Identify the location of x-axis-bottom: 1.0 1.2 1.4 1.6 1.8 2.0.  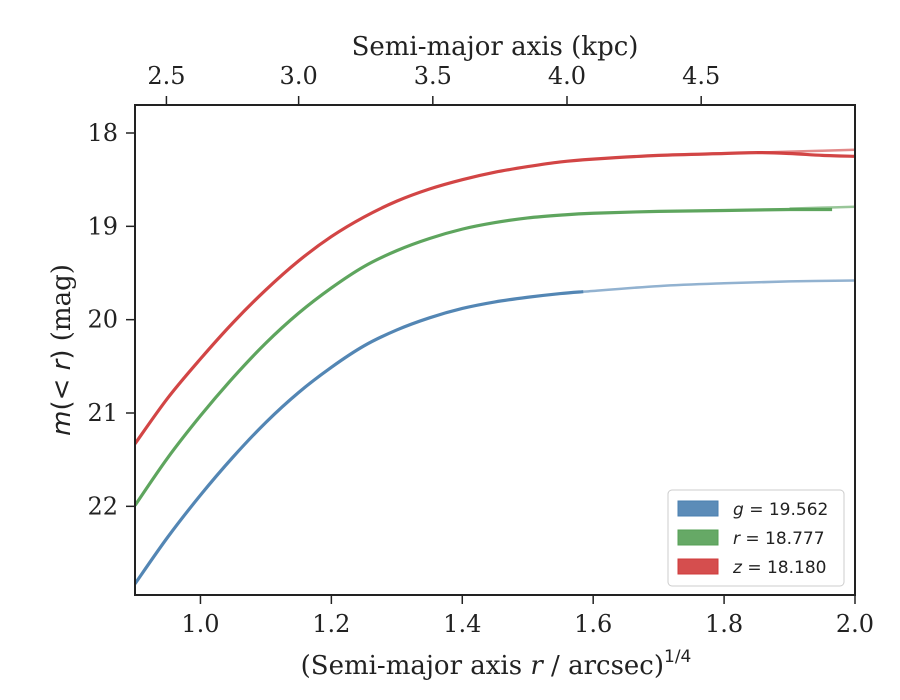
(527, 616).